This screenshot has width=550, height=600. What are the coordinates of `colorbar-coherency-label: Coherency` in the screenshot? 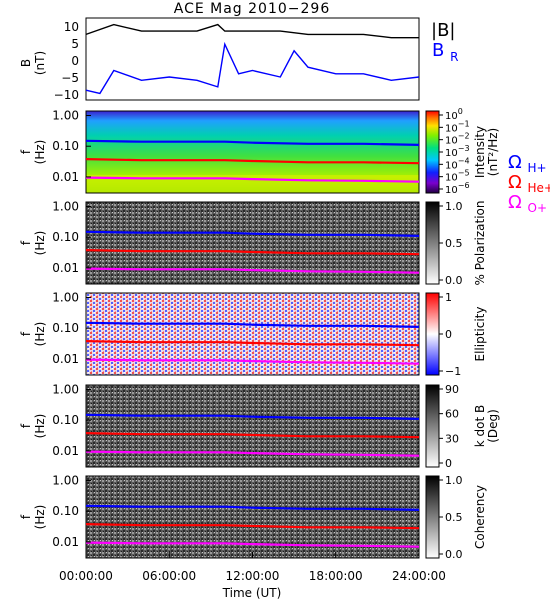 It's located at (480, 517).